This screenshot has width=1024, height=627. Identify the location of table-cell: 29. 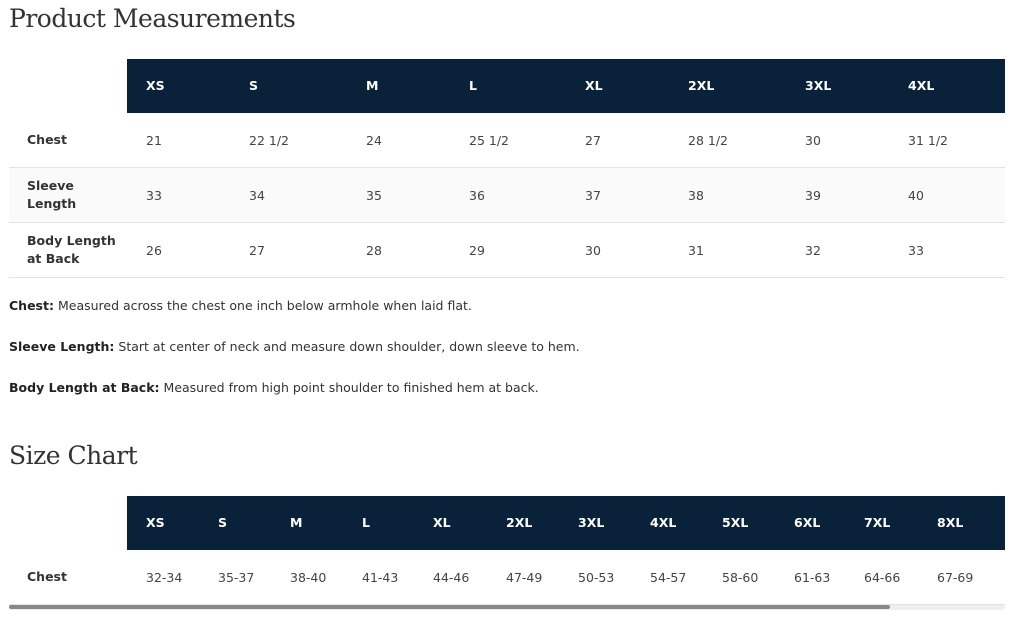
(477, 250).